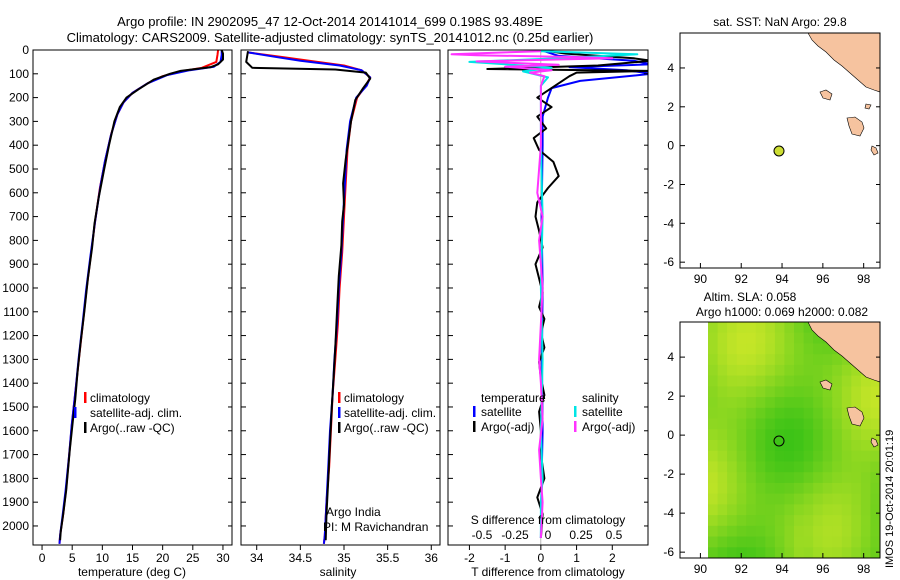  I want to click on lon-tick-label: 94, so click(782, 279).